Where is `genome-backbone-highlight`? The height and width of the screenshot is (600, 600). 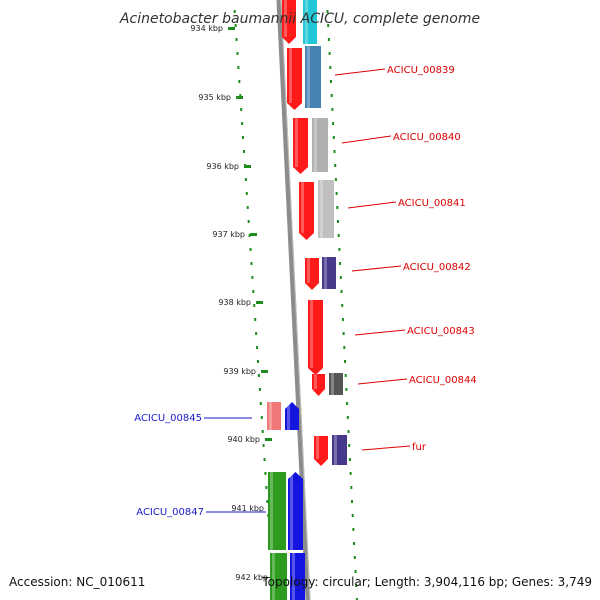
genome-backbone-highlight is located at coordinates (295, 300).